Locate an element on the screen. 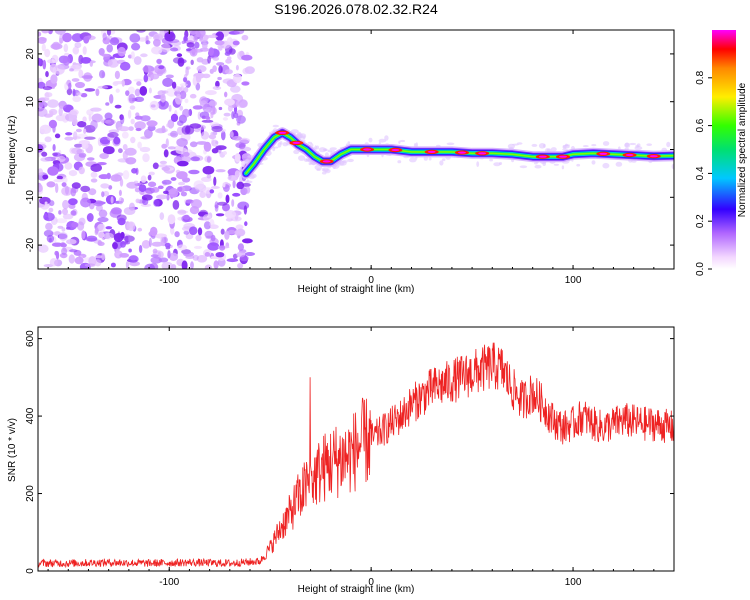 This screenshot has width=750, height=600. snr-y-tick-label: 600 is located at coordinates (30, 338).